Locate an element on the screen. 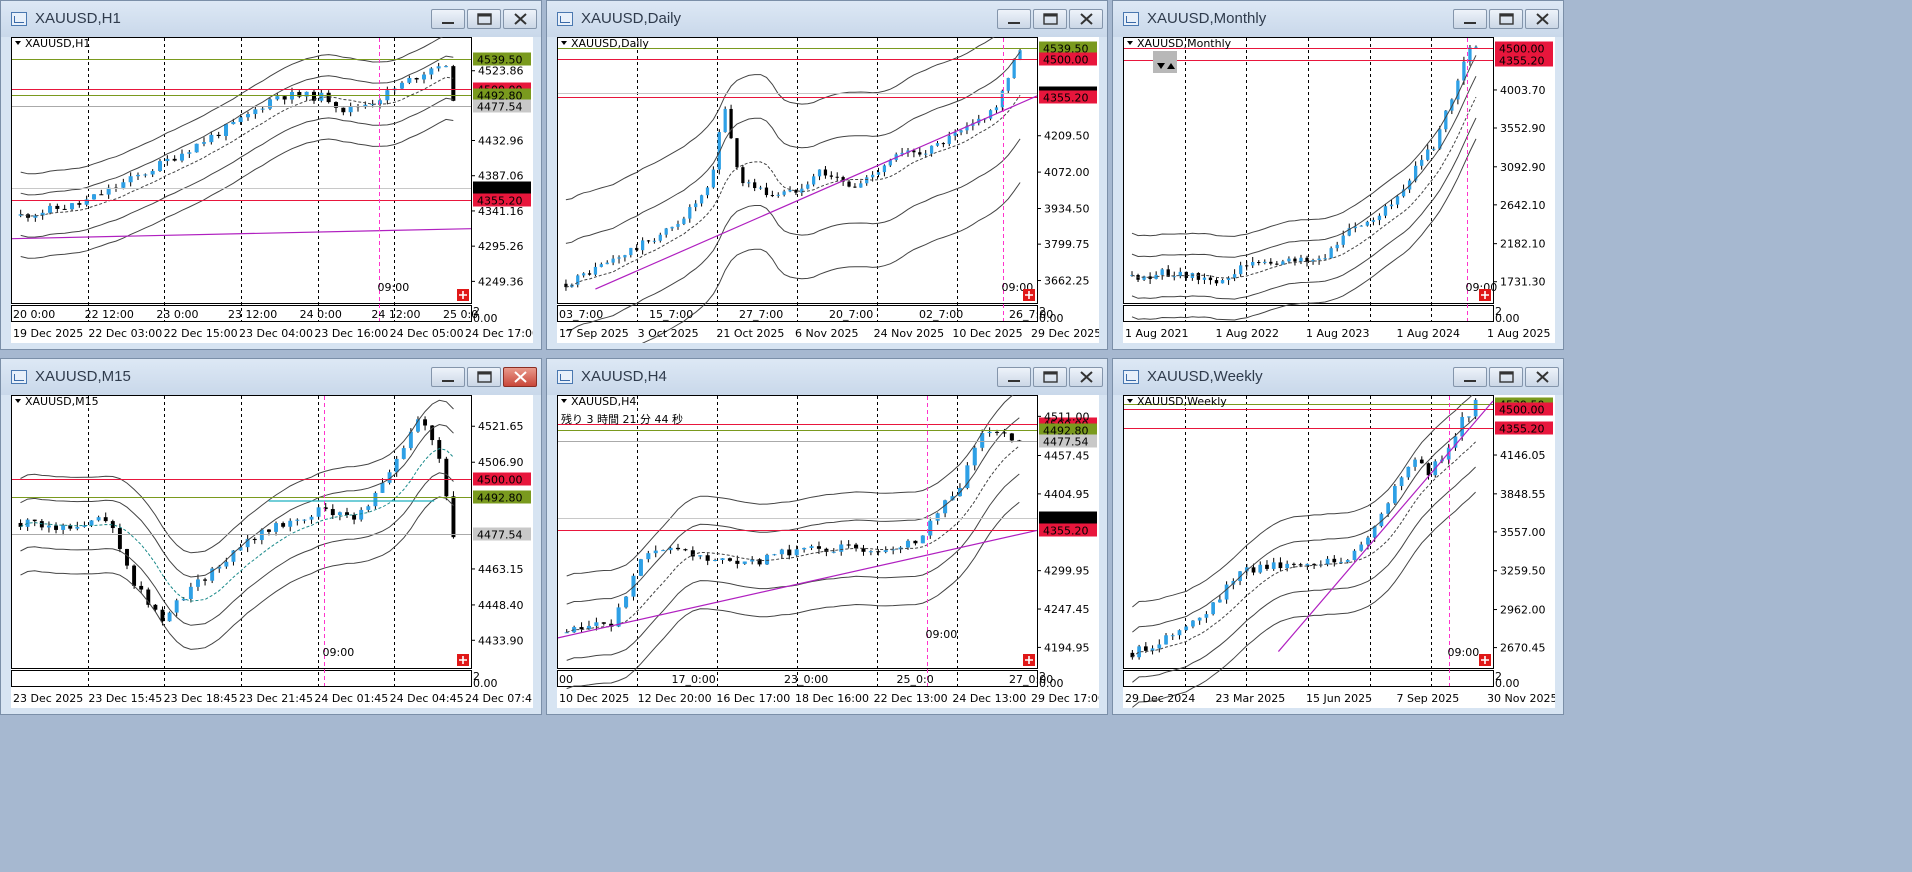 Image resolution: width=1912 pixels, height=872 pixels. price-label-text: 4492.80 is located at coordinates (500, 96).